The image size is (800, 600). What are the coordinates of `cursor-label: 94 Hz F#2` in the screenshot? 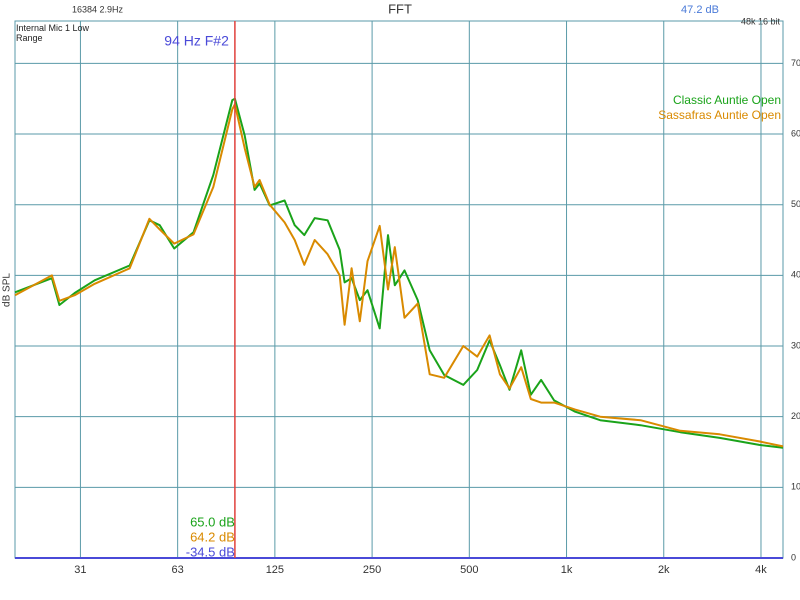 It's located at (196, 41).